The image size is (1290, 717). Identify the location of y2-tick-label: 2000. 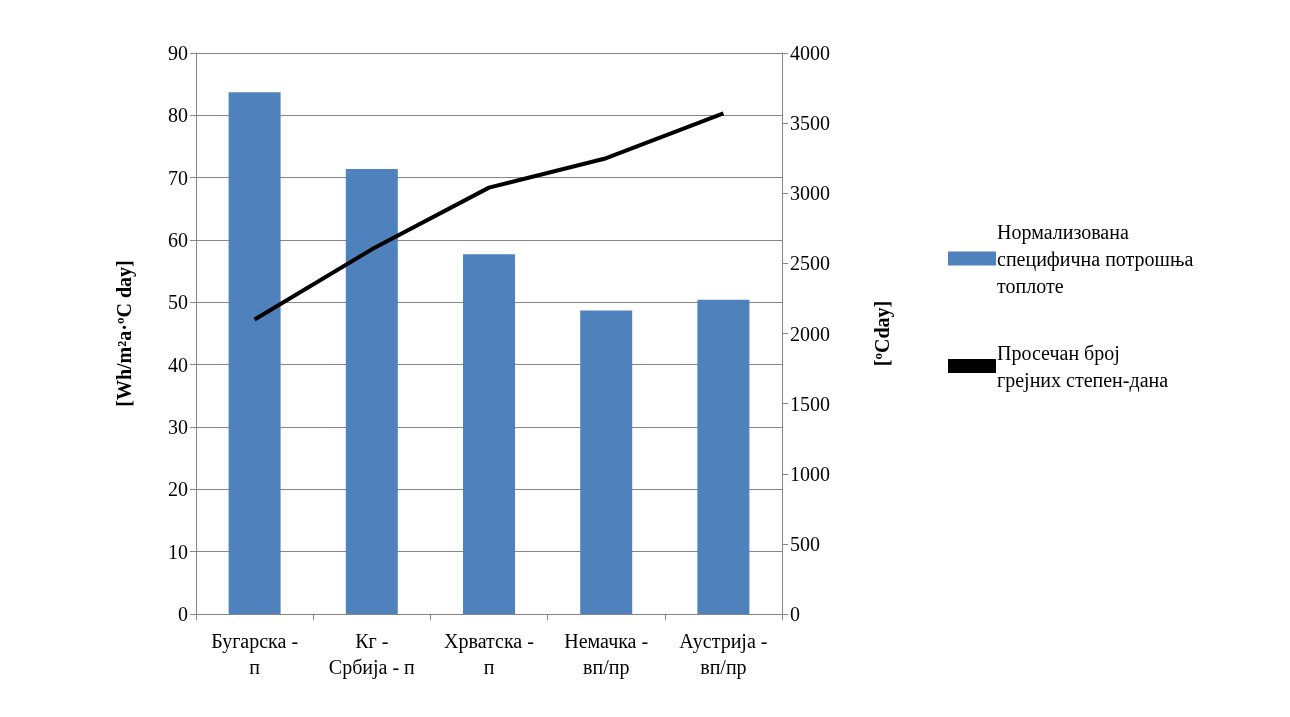
(810, 333).